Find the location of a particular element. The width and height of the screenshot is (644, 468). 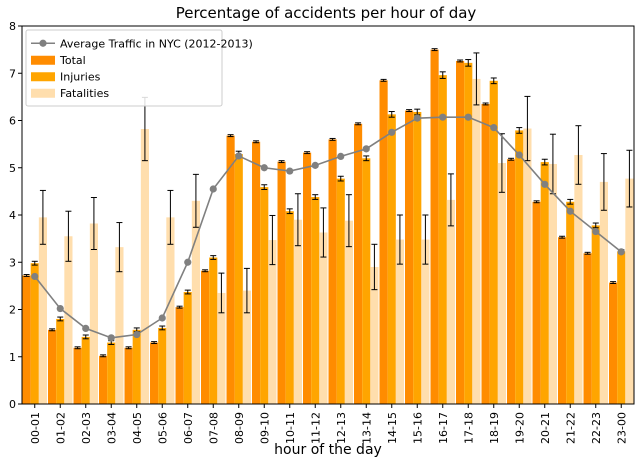

legend-box is located at coordinates (124, 68).